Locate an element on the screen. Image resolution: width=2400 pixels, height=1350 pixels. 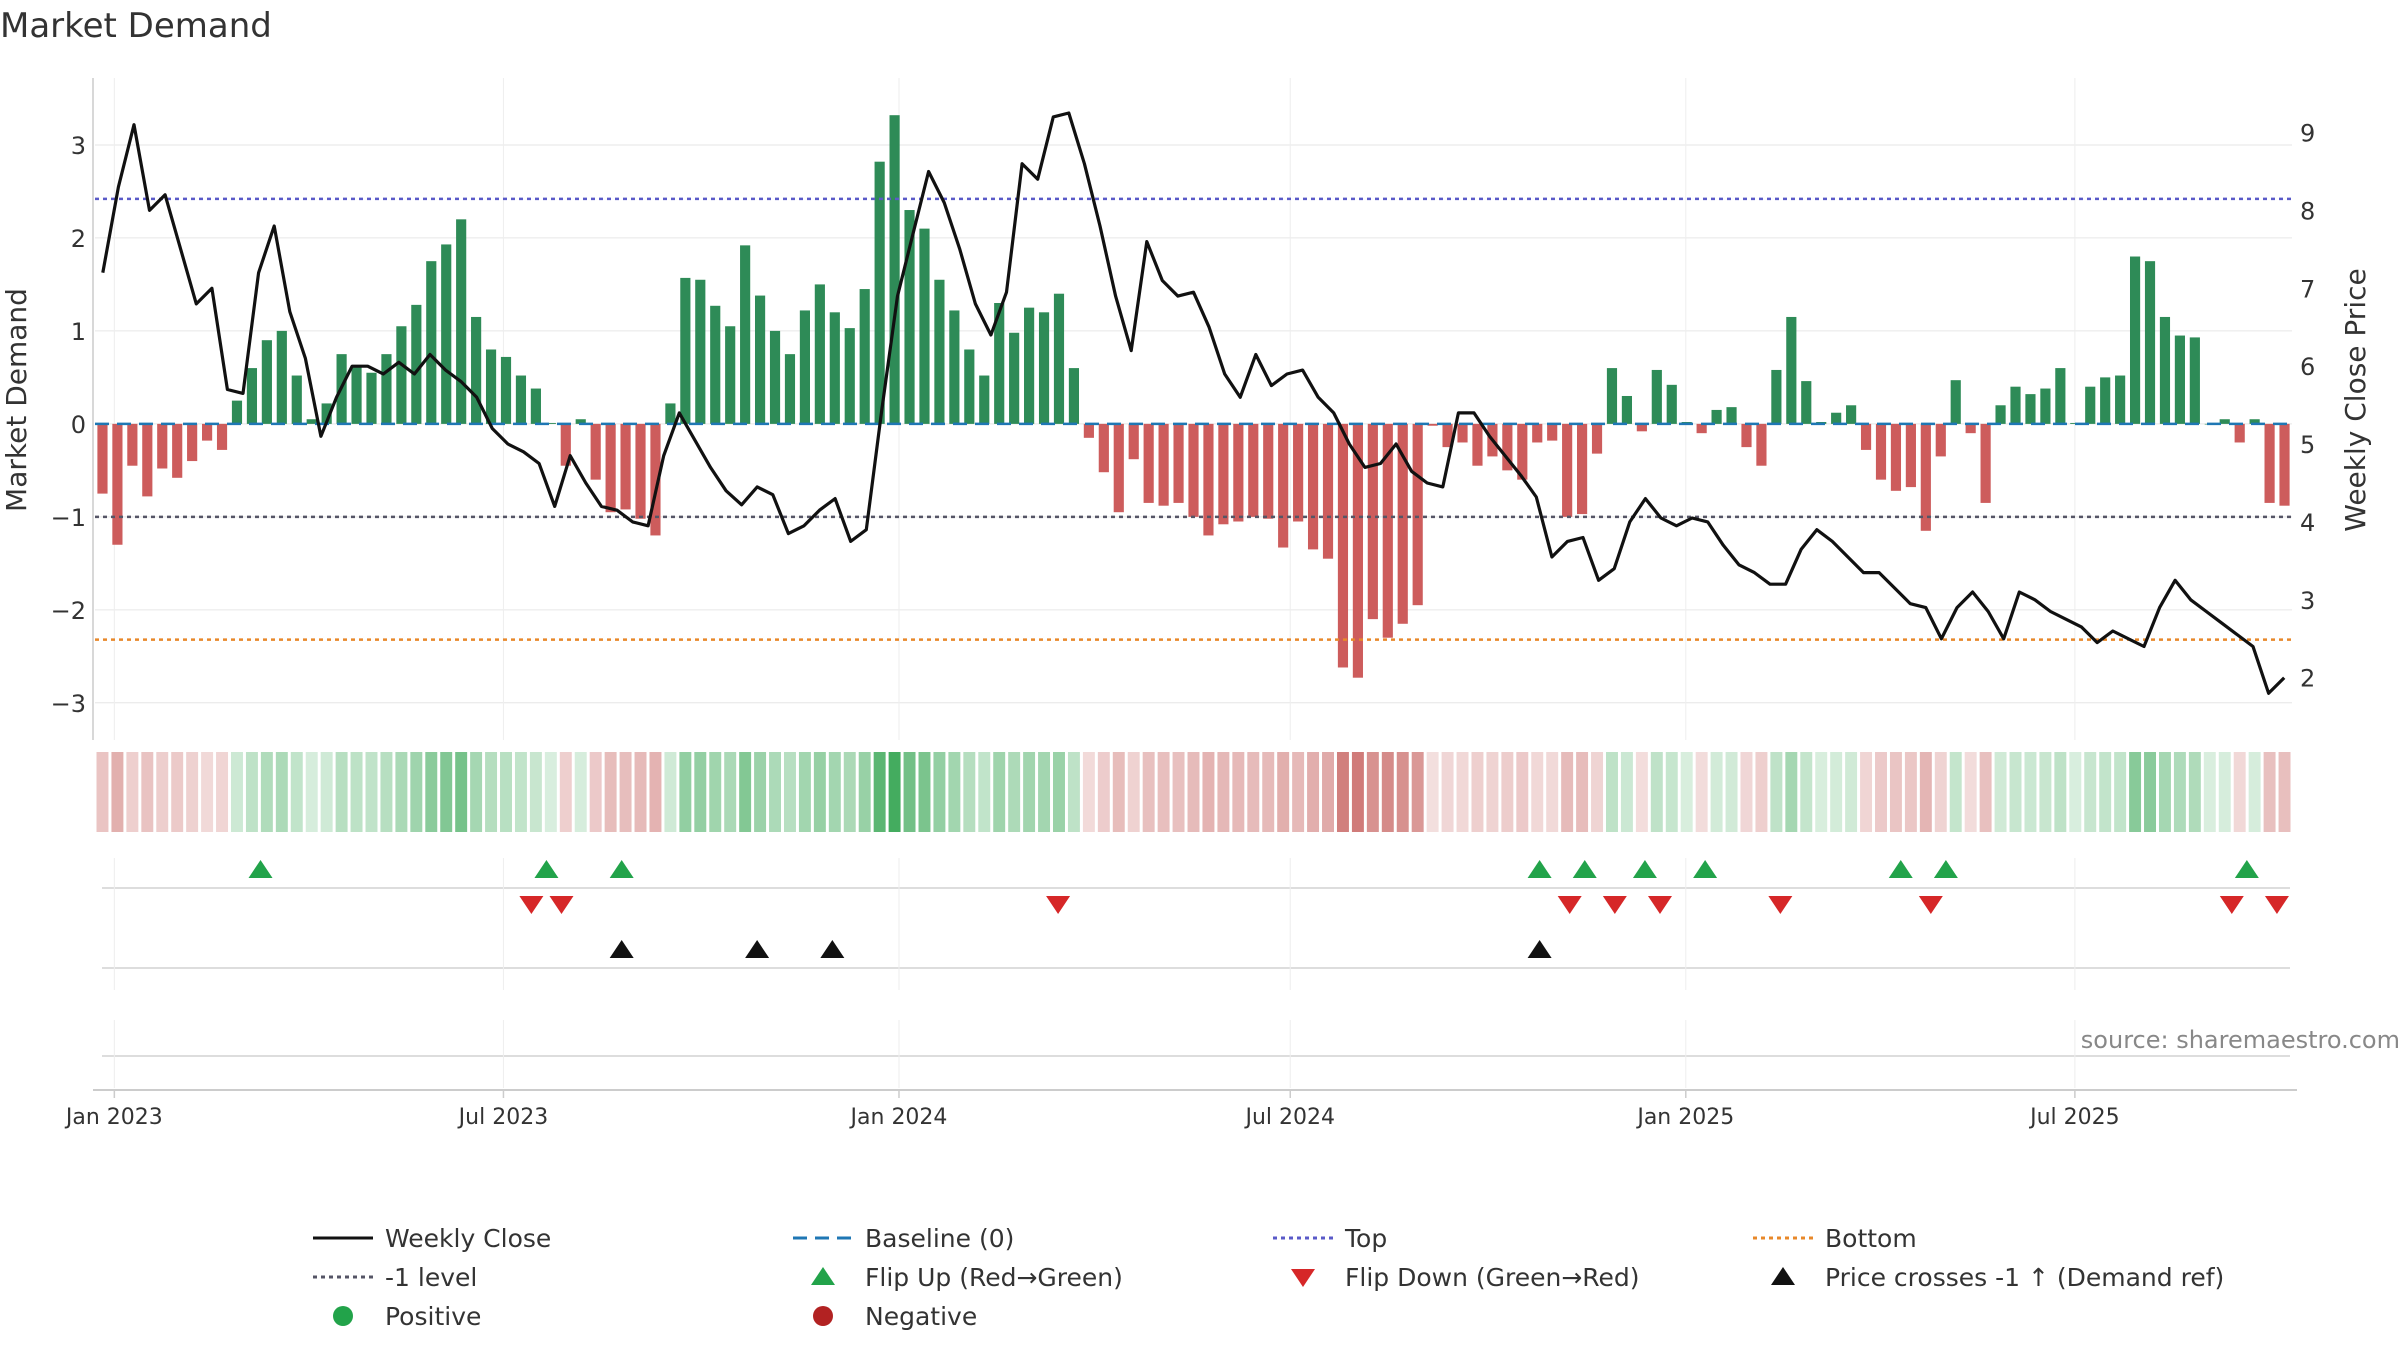
y2-tick-label: 5 is located at coordinates (2307, 445).